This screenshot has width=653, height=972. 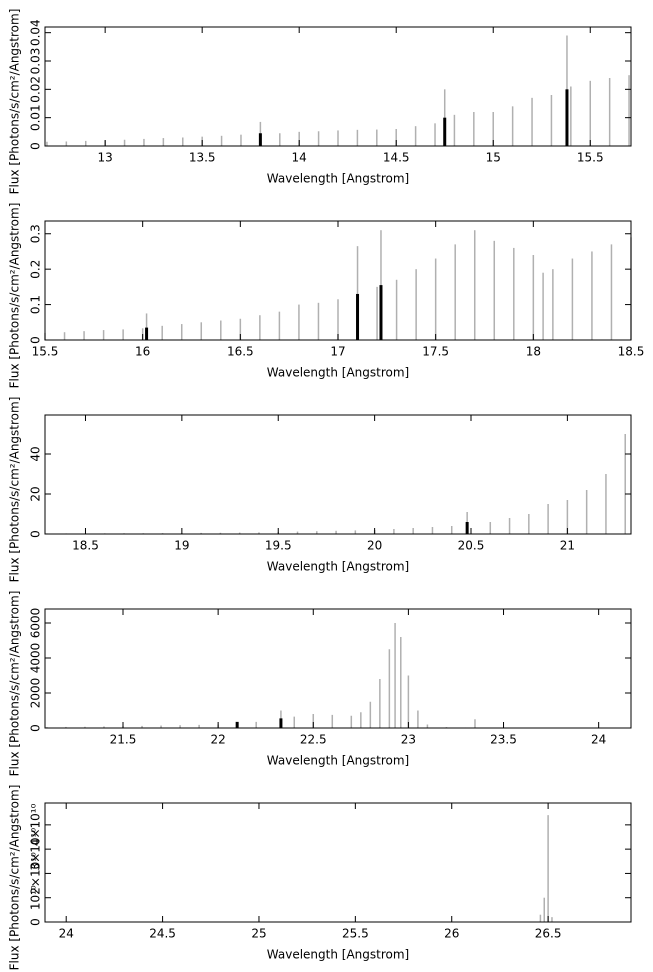 I want to click on x-tick-label: 25, so click(x=258, y=934).